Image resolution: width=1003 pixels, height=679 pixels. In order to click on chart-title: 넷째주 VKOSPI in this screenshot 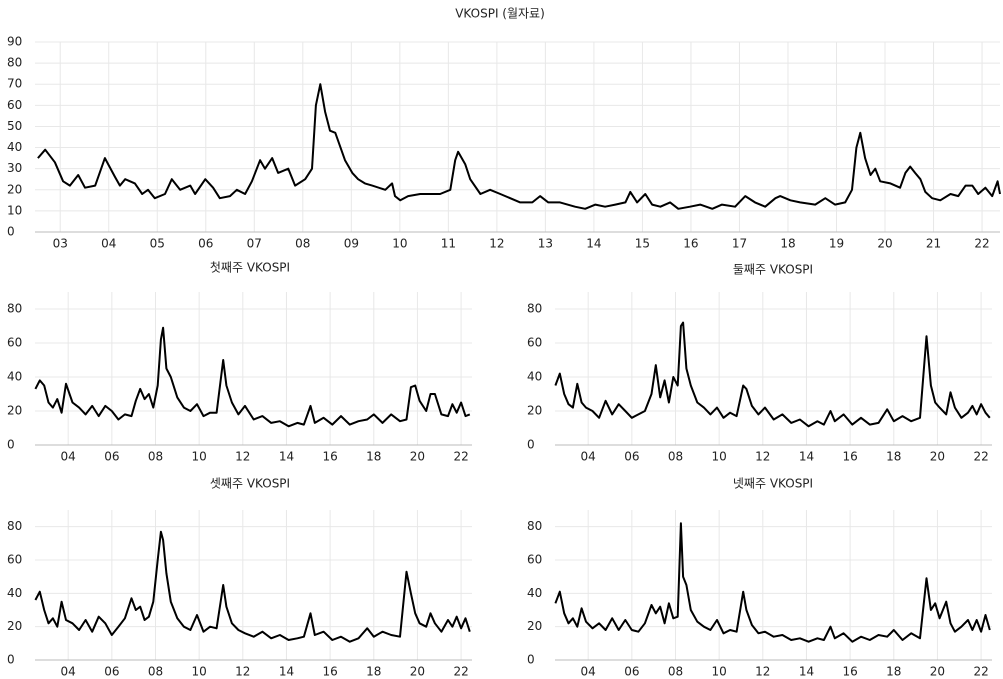, I will do `click(773, 484)`.